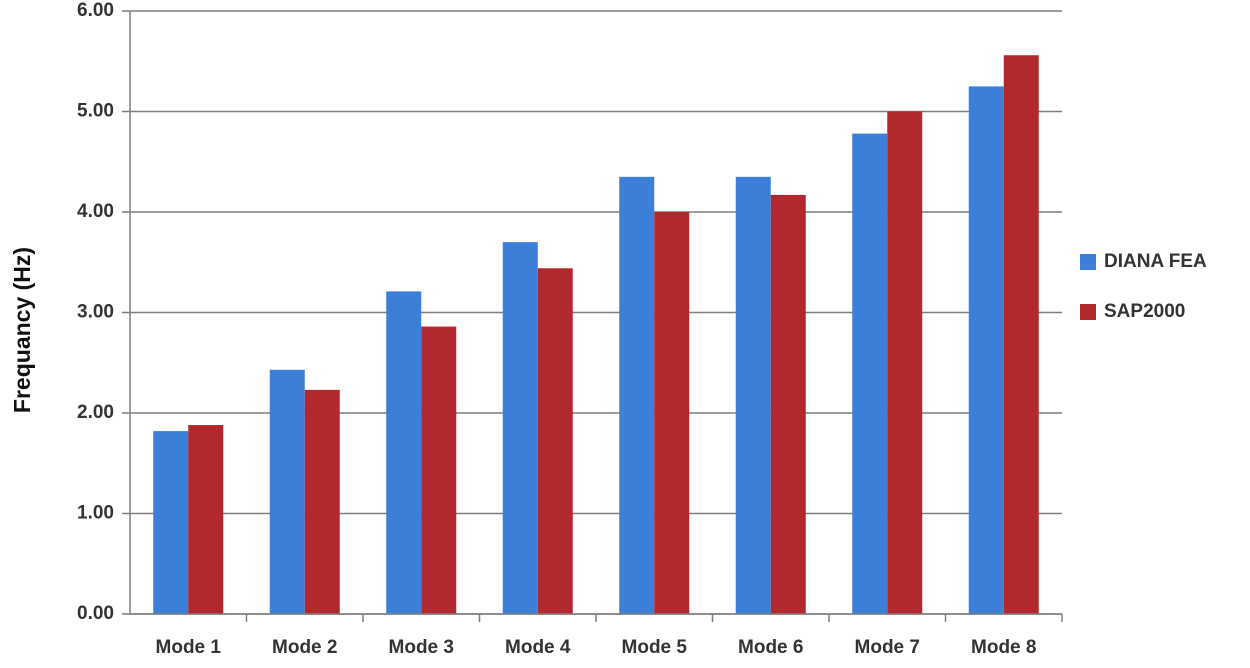 This screenshot has height=668, width=1250. What do you see at coordinates (95, 211) in the screenshot?
I see `y-tick-label: 4.00` at bounding box center [95, 211].